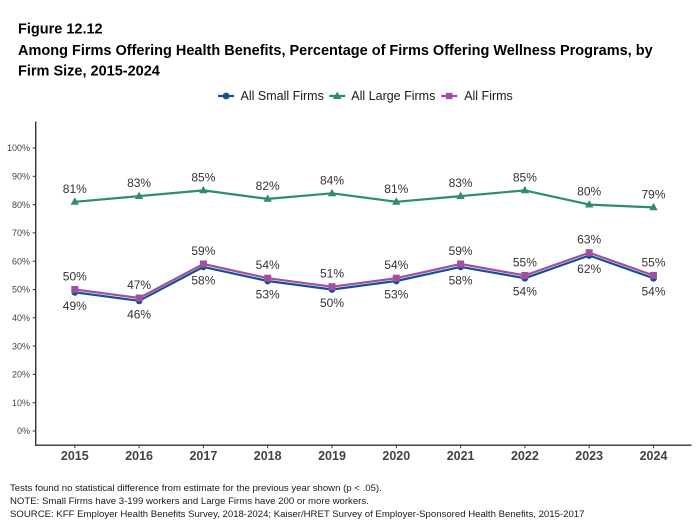 This screenshot has width=698, height=525. I want to click on svg-text: 2018, so click(268, 456).